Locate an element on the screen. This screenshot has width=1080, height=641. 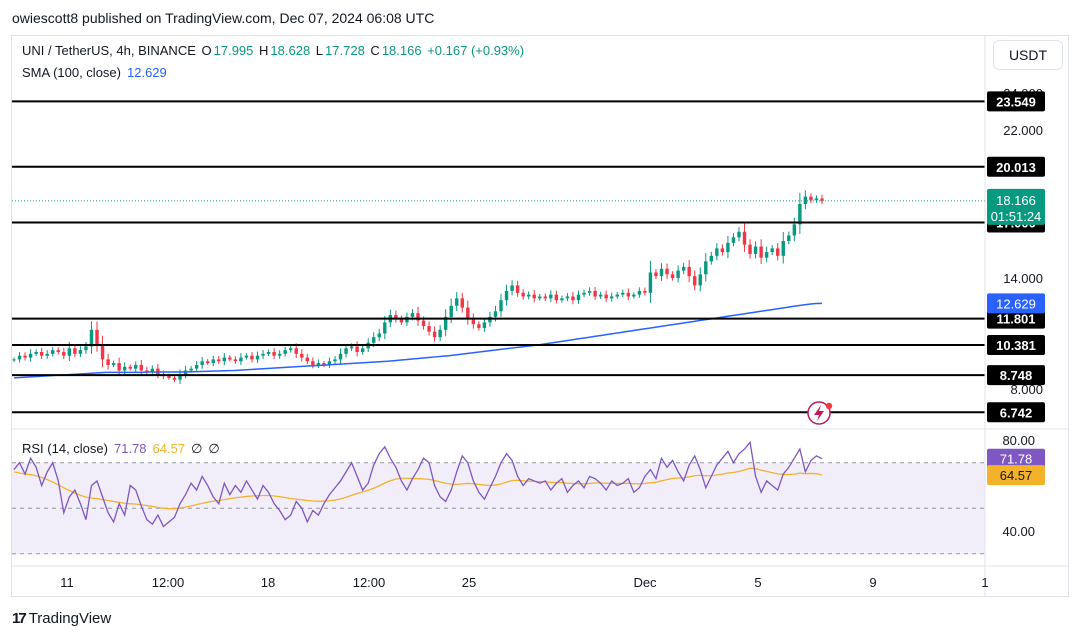
sma-label: SMA (100, close) is located at coordinates (71, 72).